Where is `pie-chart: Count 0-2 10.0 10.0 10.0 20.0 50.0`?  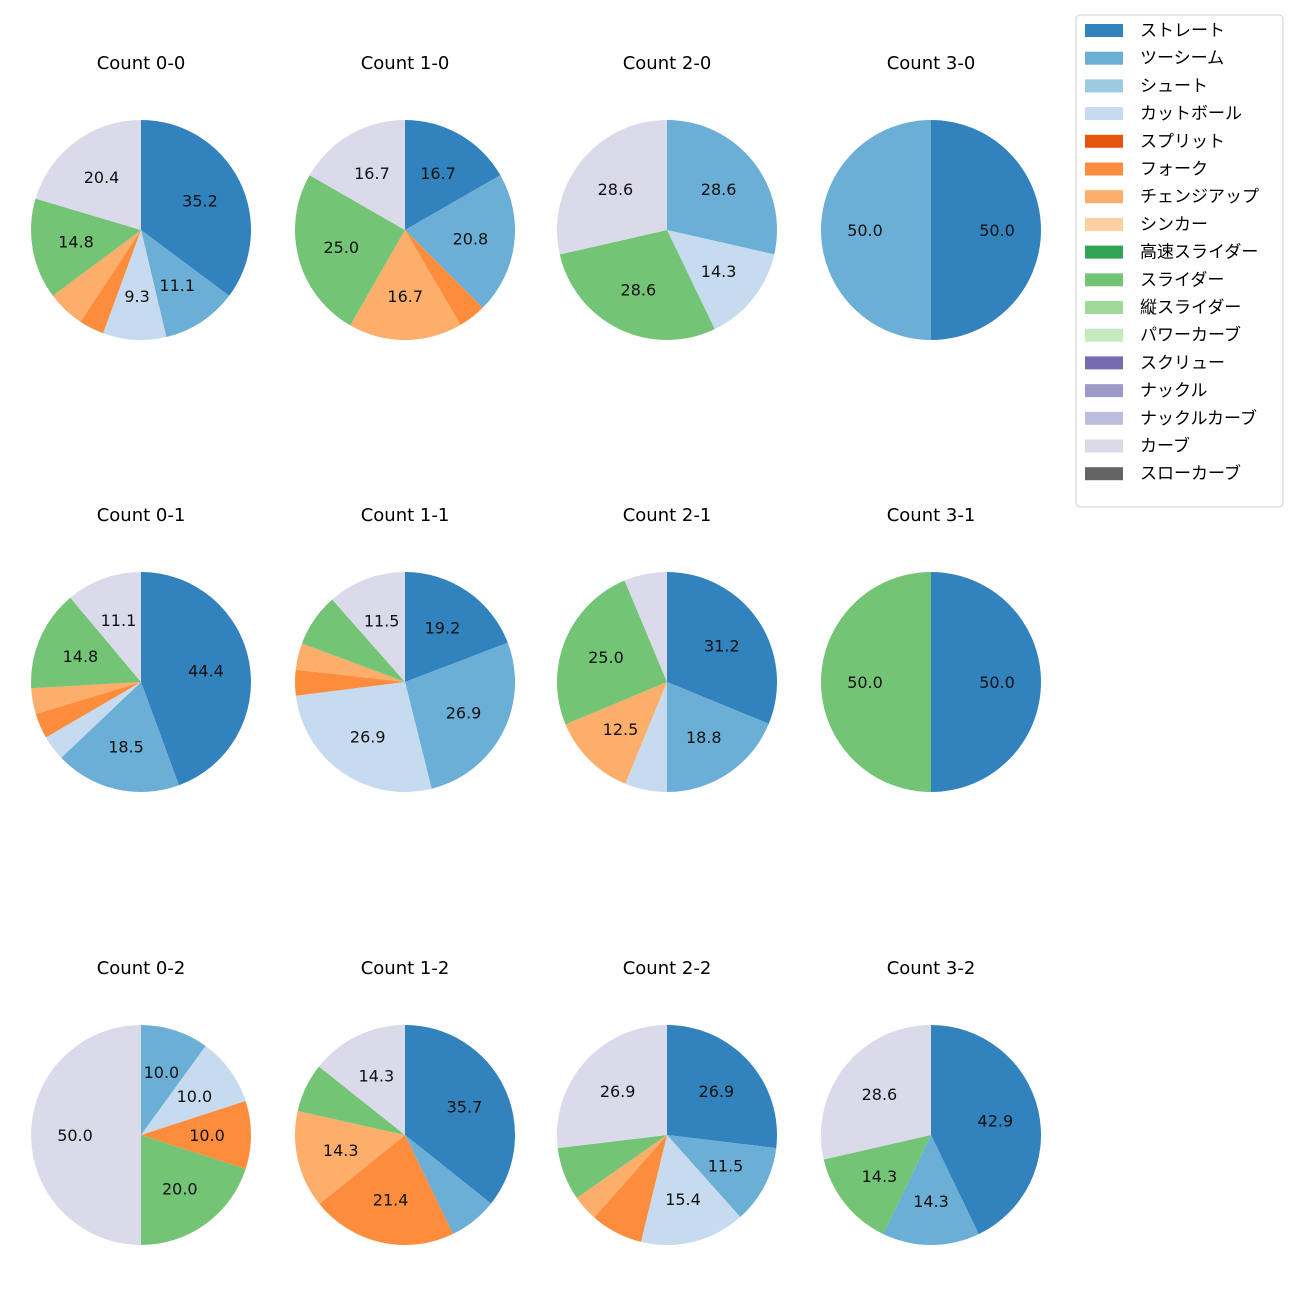
pie-chart: Count 0-2 10.0 10.0 10.0 20.0 50.0 is located at coordinates (141, 1101).